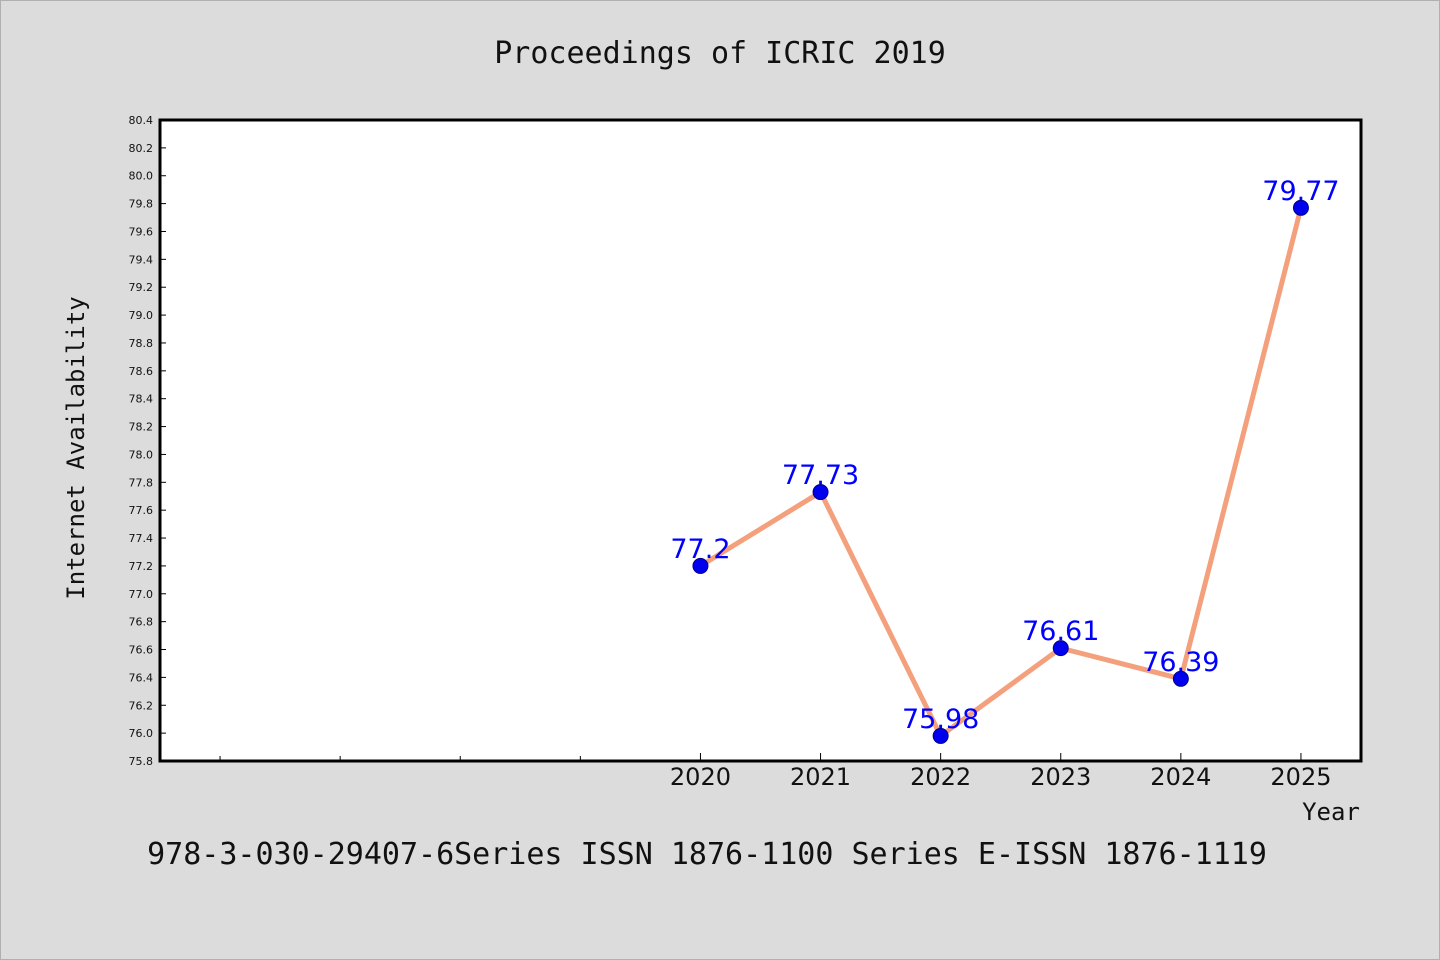  What do you see at coordinates (700, 777) in the screenshot?
I see `x-tick-label: 2020` at bounding box center [700, 777].